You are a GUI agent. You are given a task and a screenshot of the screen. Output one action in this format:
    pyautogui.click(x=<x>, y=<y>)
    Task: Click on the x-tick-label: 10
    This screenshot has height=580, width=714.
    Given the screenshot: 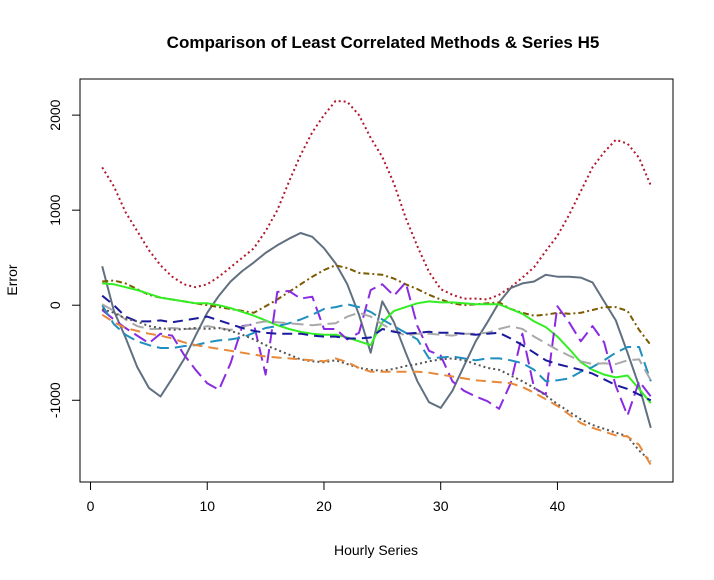 What is the action you would take?
    pyautogui.click(x=207, y=506)
    